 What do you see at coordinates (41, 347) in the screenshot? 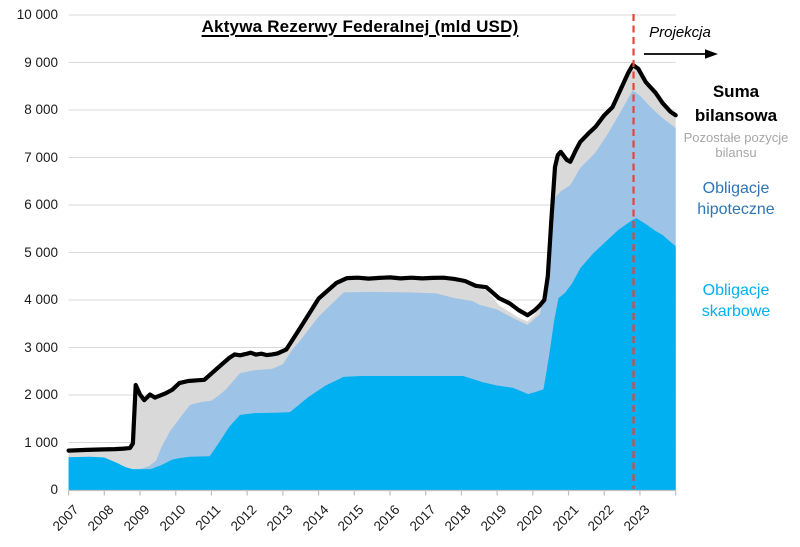
I see `y-tick-label: 3 000` at bounding box center [41, 347].